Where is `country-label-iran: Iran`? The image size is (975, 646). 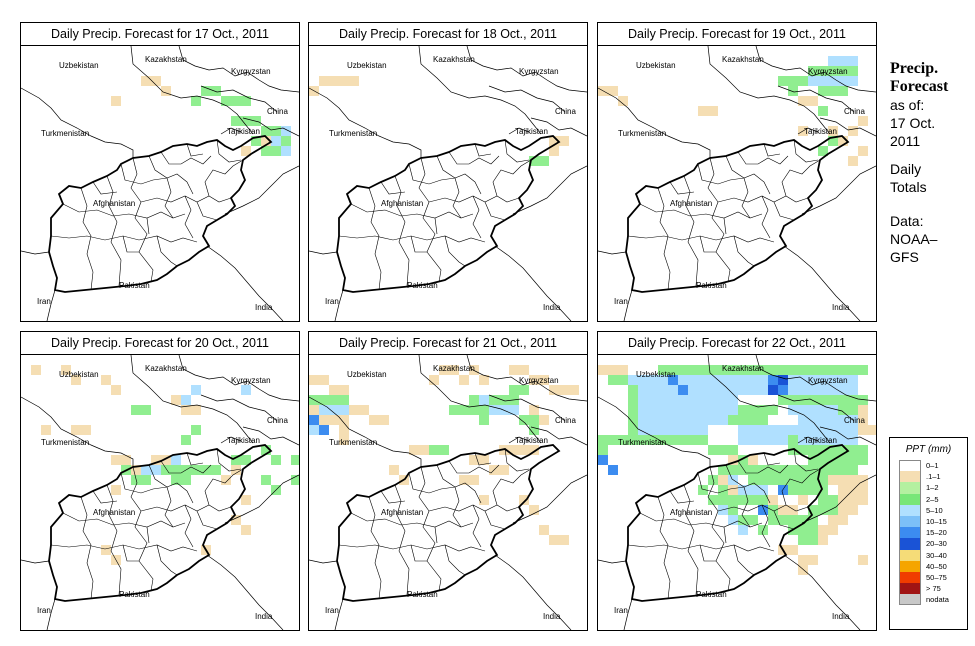
country-label-iran: Iran is located at coordinates (621, 301).